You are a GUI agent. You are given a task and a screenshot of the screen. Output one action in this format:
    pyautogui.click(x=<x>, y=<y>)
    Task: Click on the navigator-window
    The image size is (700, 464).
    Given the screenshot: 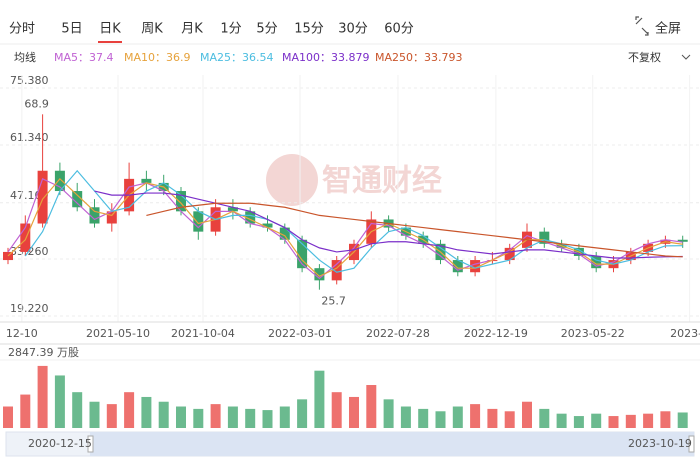 What is the action you would take?
    pyautogui.click(x=392, y=444)
    